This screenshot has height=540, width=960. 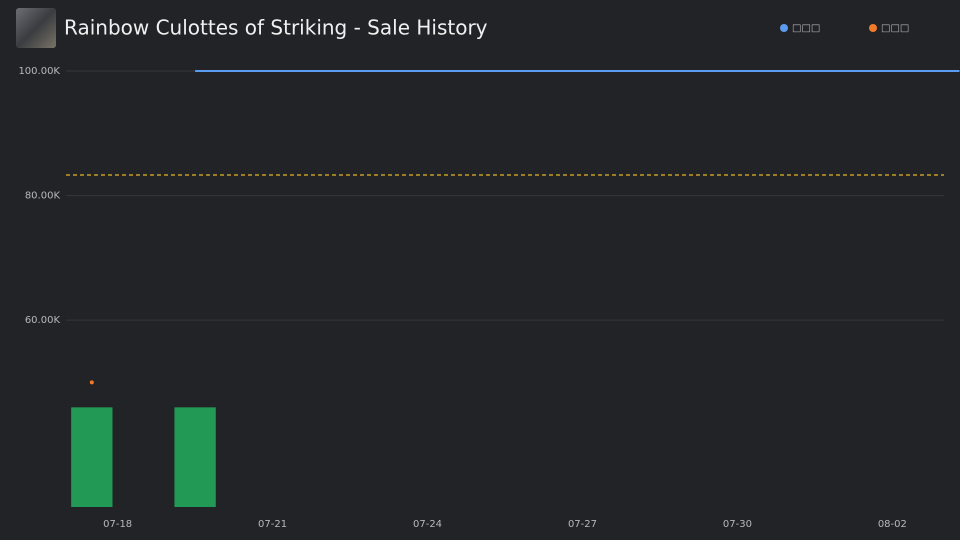 I want to click on x-tick-label: 07-30, so click(x=737, y=524).